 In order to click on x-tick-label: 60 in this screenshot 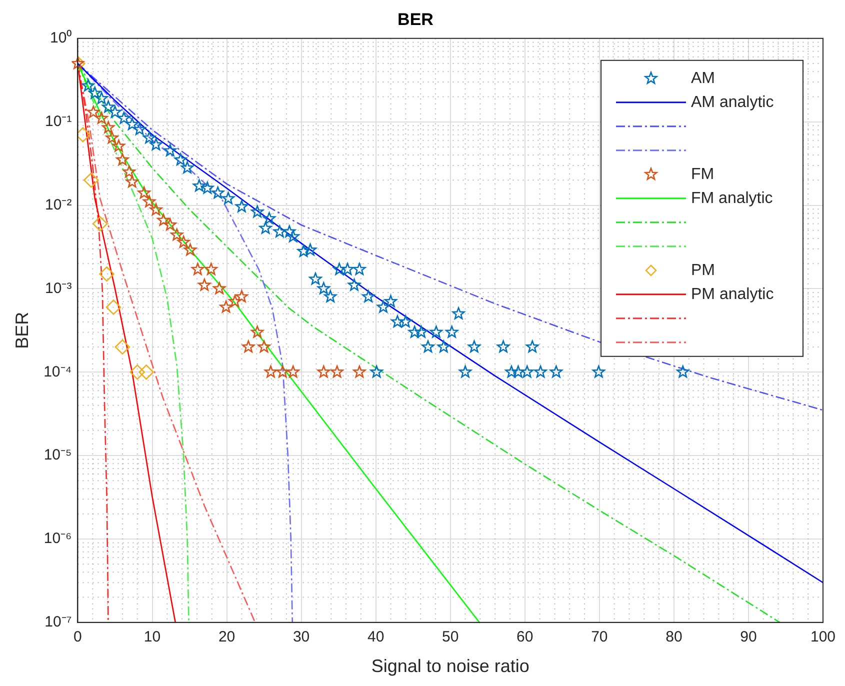, I will do `click(525, 637)`.